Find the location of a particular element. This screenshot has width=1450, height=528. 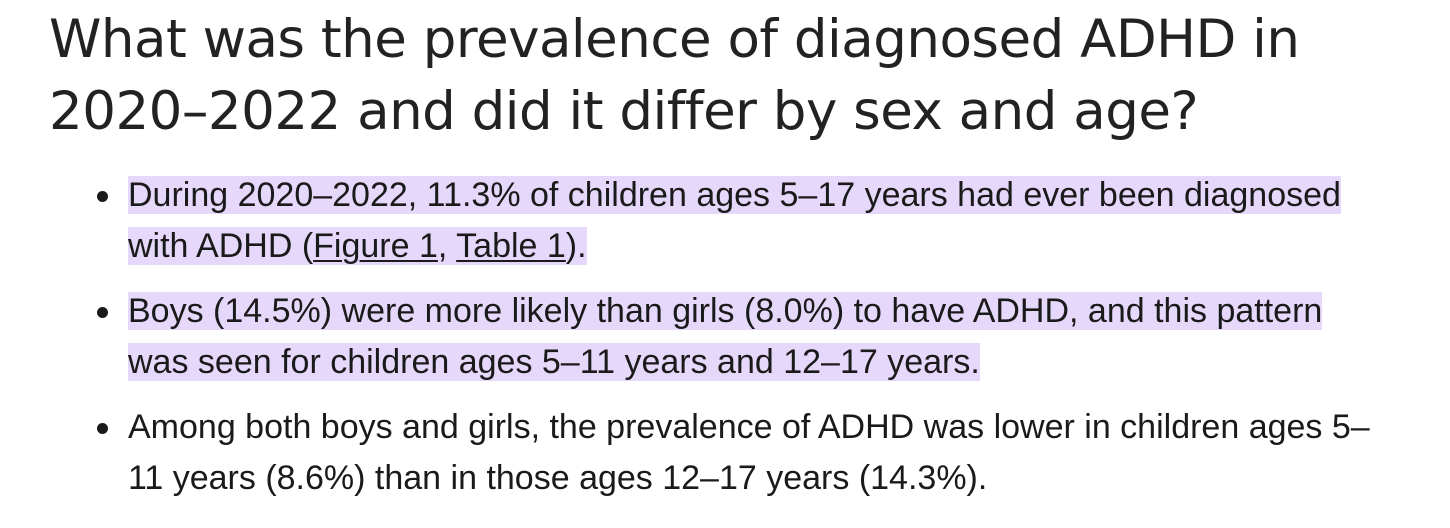

finding-text-end: ). is located at coordinates (576, 246).